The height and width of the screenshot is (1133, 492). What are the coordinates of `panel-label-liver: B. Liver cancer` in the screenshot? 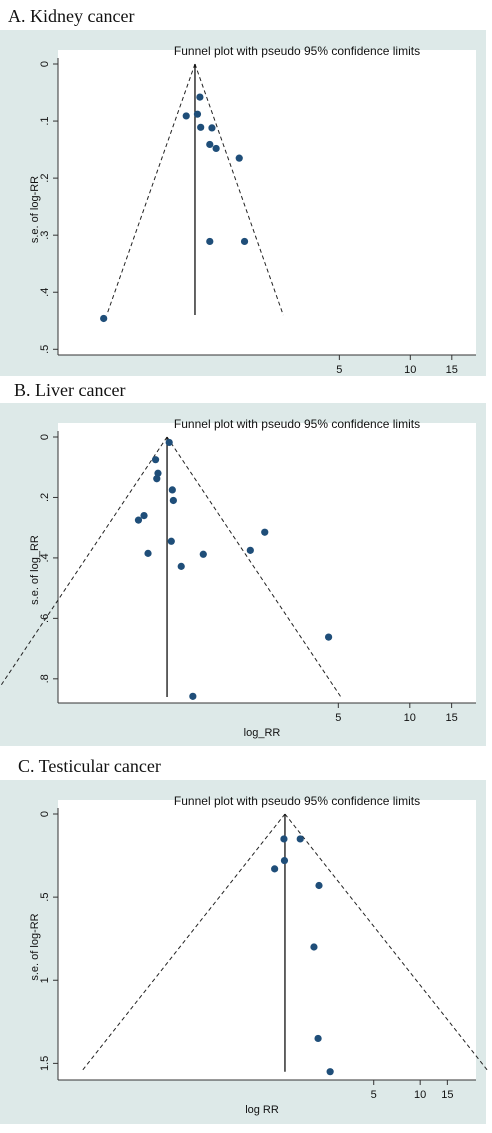 It's located at (70, 390).